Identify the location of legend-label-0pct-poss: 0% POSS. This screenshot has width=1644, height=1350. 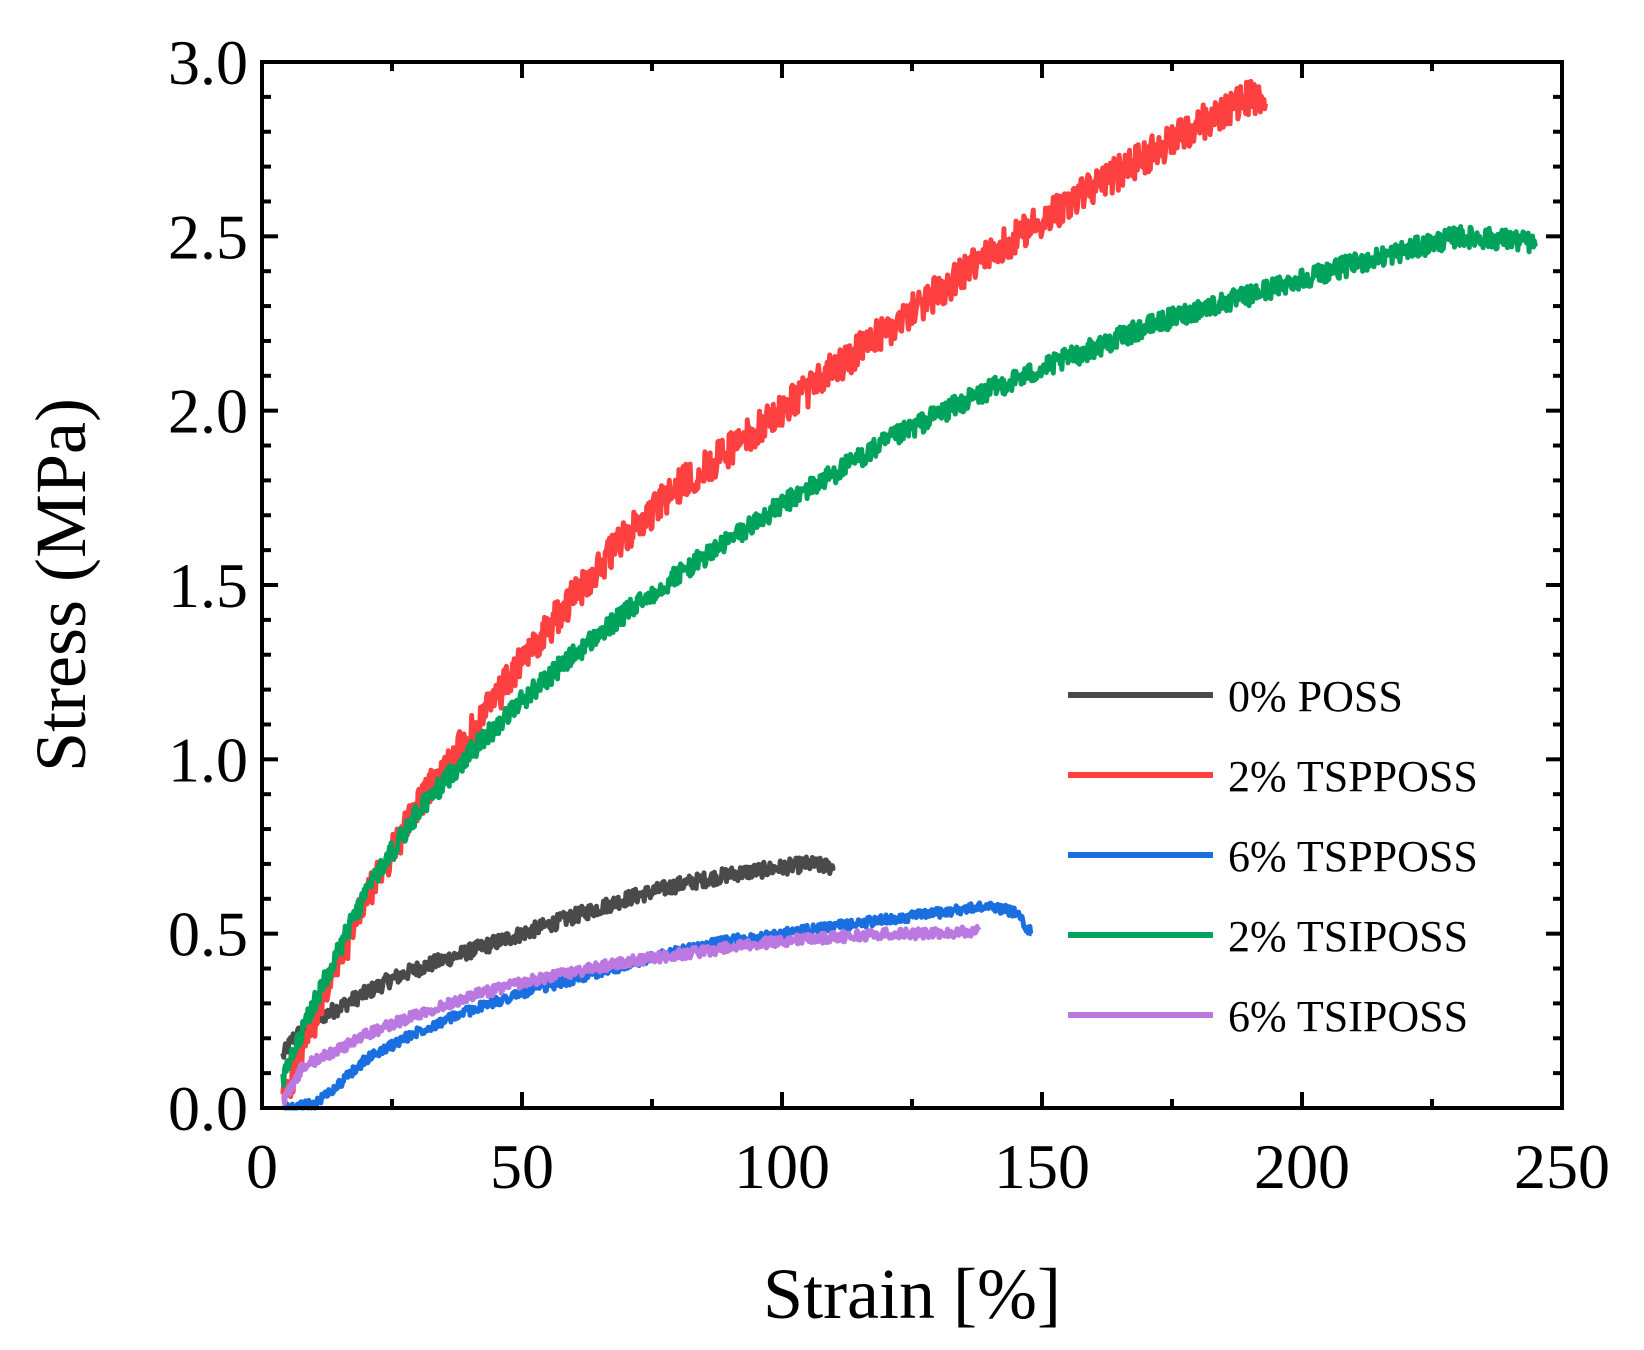
(1315, 696).